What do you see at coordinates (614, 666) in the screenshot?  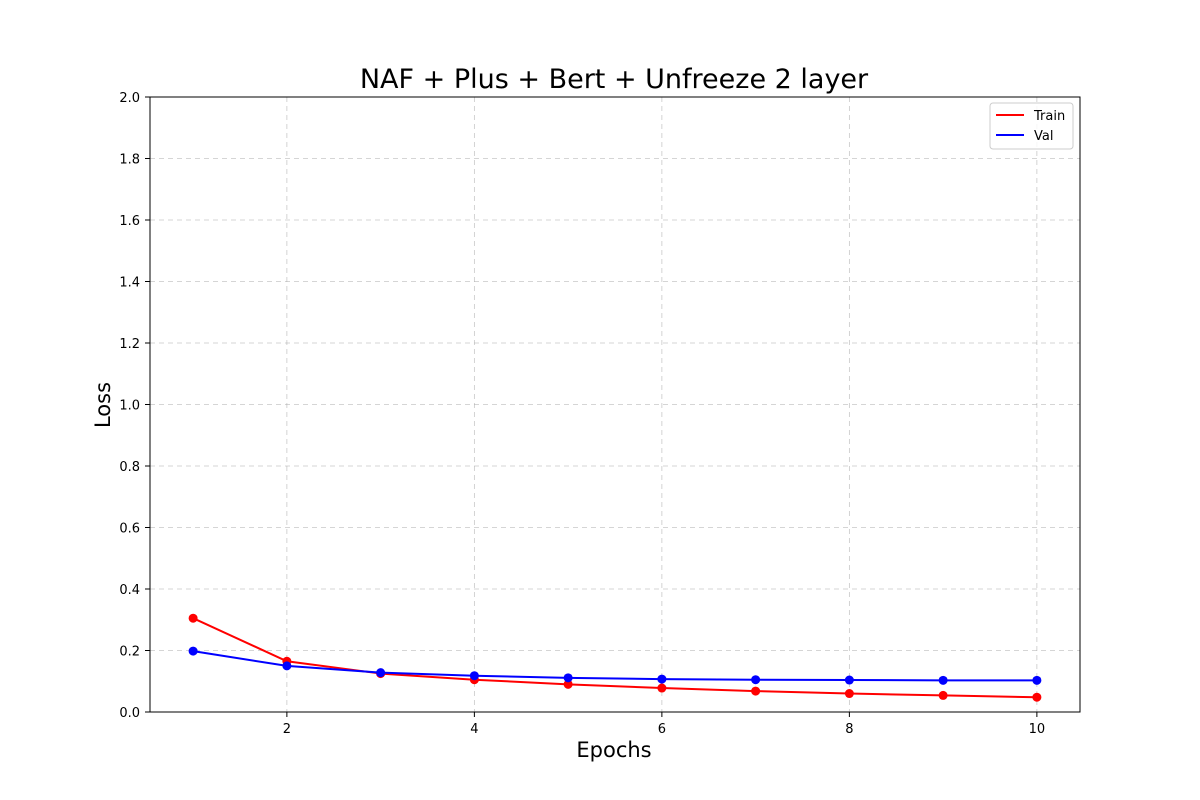 I see `val-series-line` at bounding box center [614, 666].